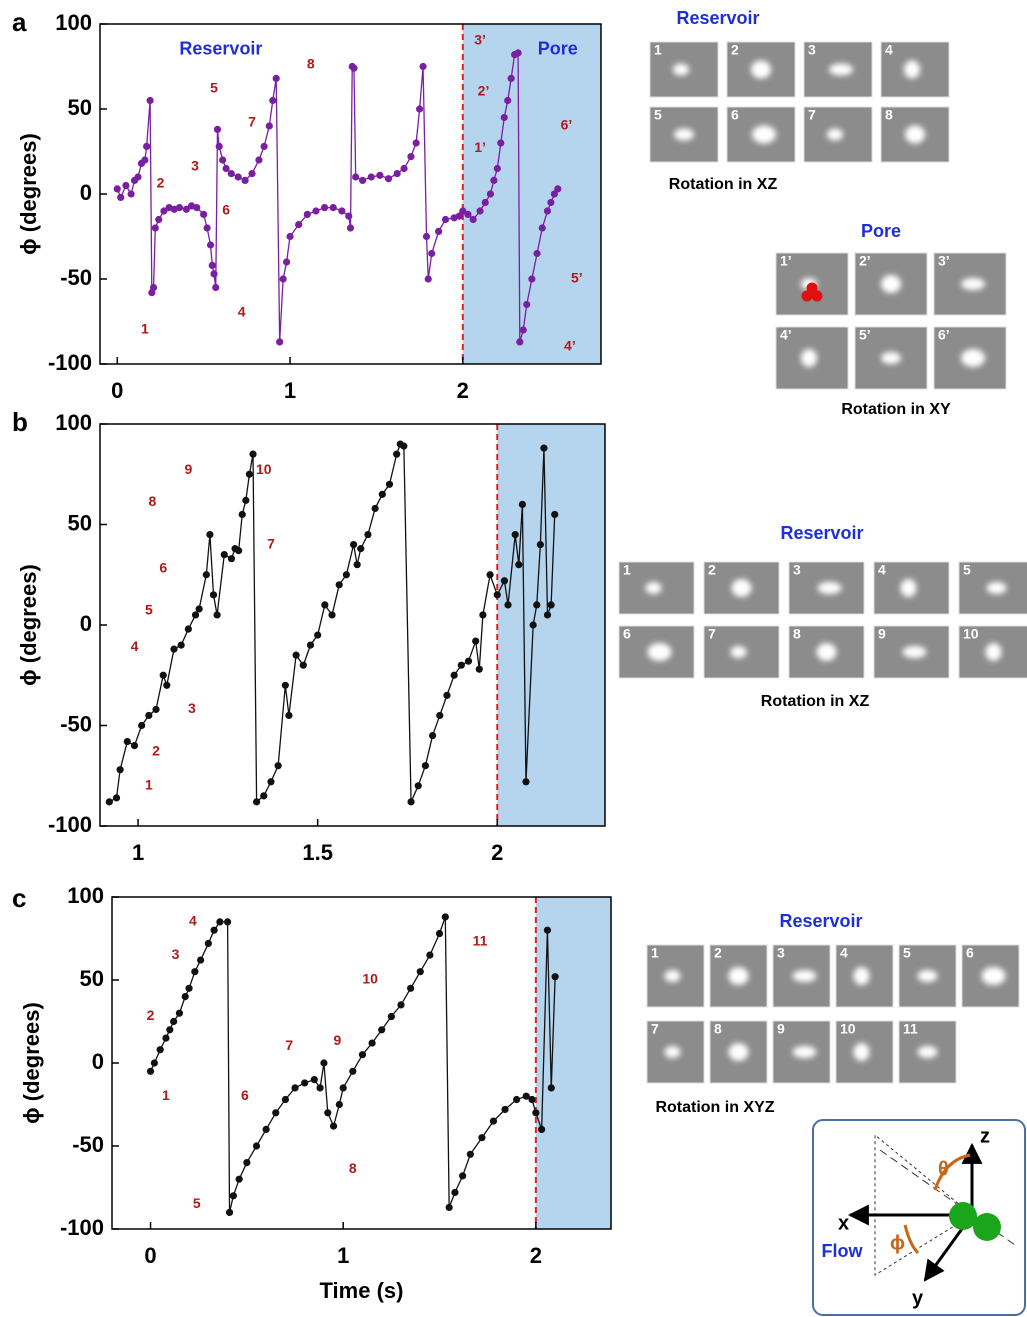 Image resolution: width=1027 pixels, height=1317 pixels. What do you see at coordinates (570, 346) in the screenshot?
I see `annotation: 4’` at bounding box center [570, 346].